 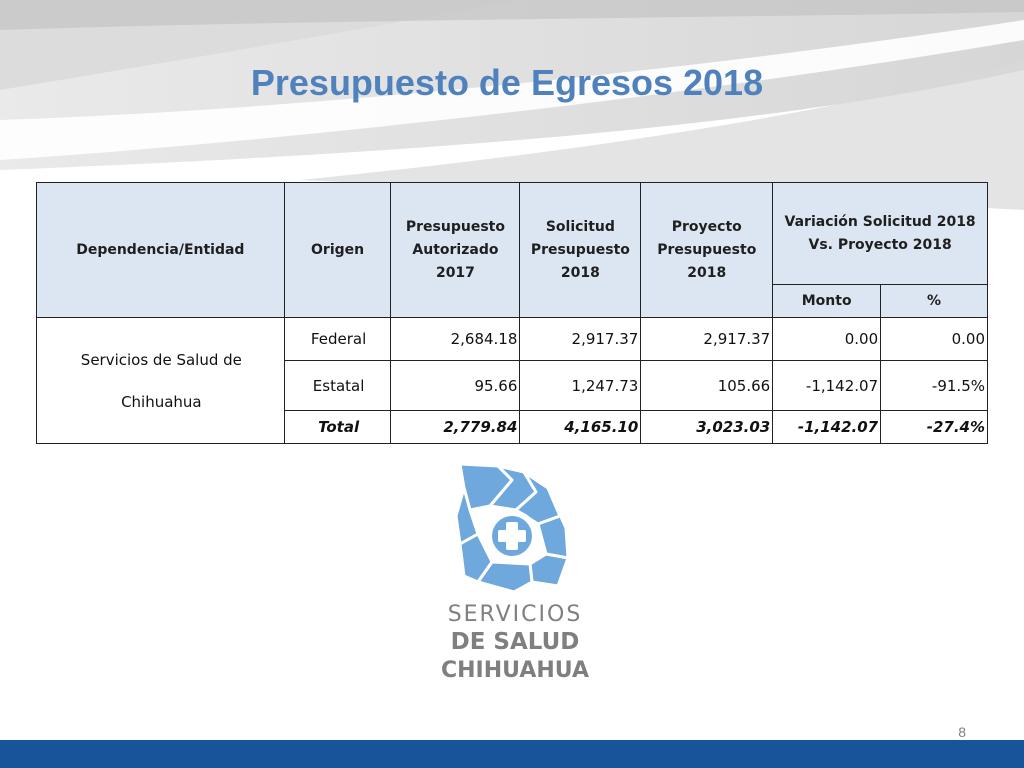 What do you see at coordinates (455, 250) in the screenshot?
I see `header-authorized-2017: Presupuesto Autorizado 2017` at bounding box center [455, 250].